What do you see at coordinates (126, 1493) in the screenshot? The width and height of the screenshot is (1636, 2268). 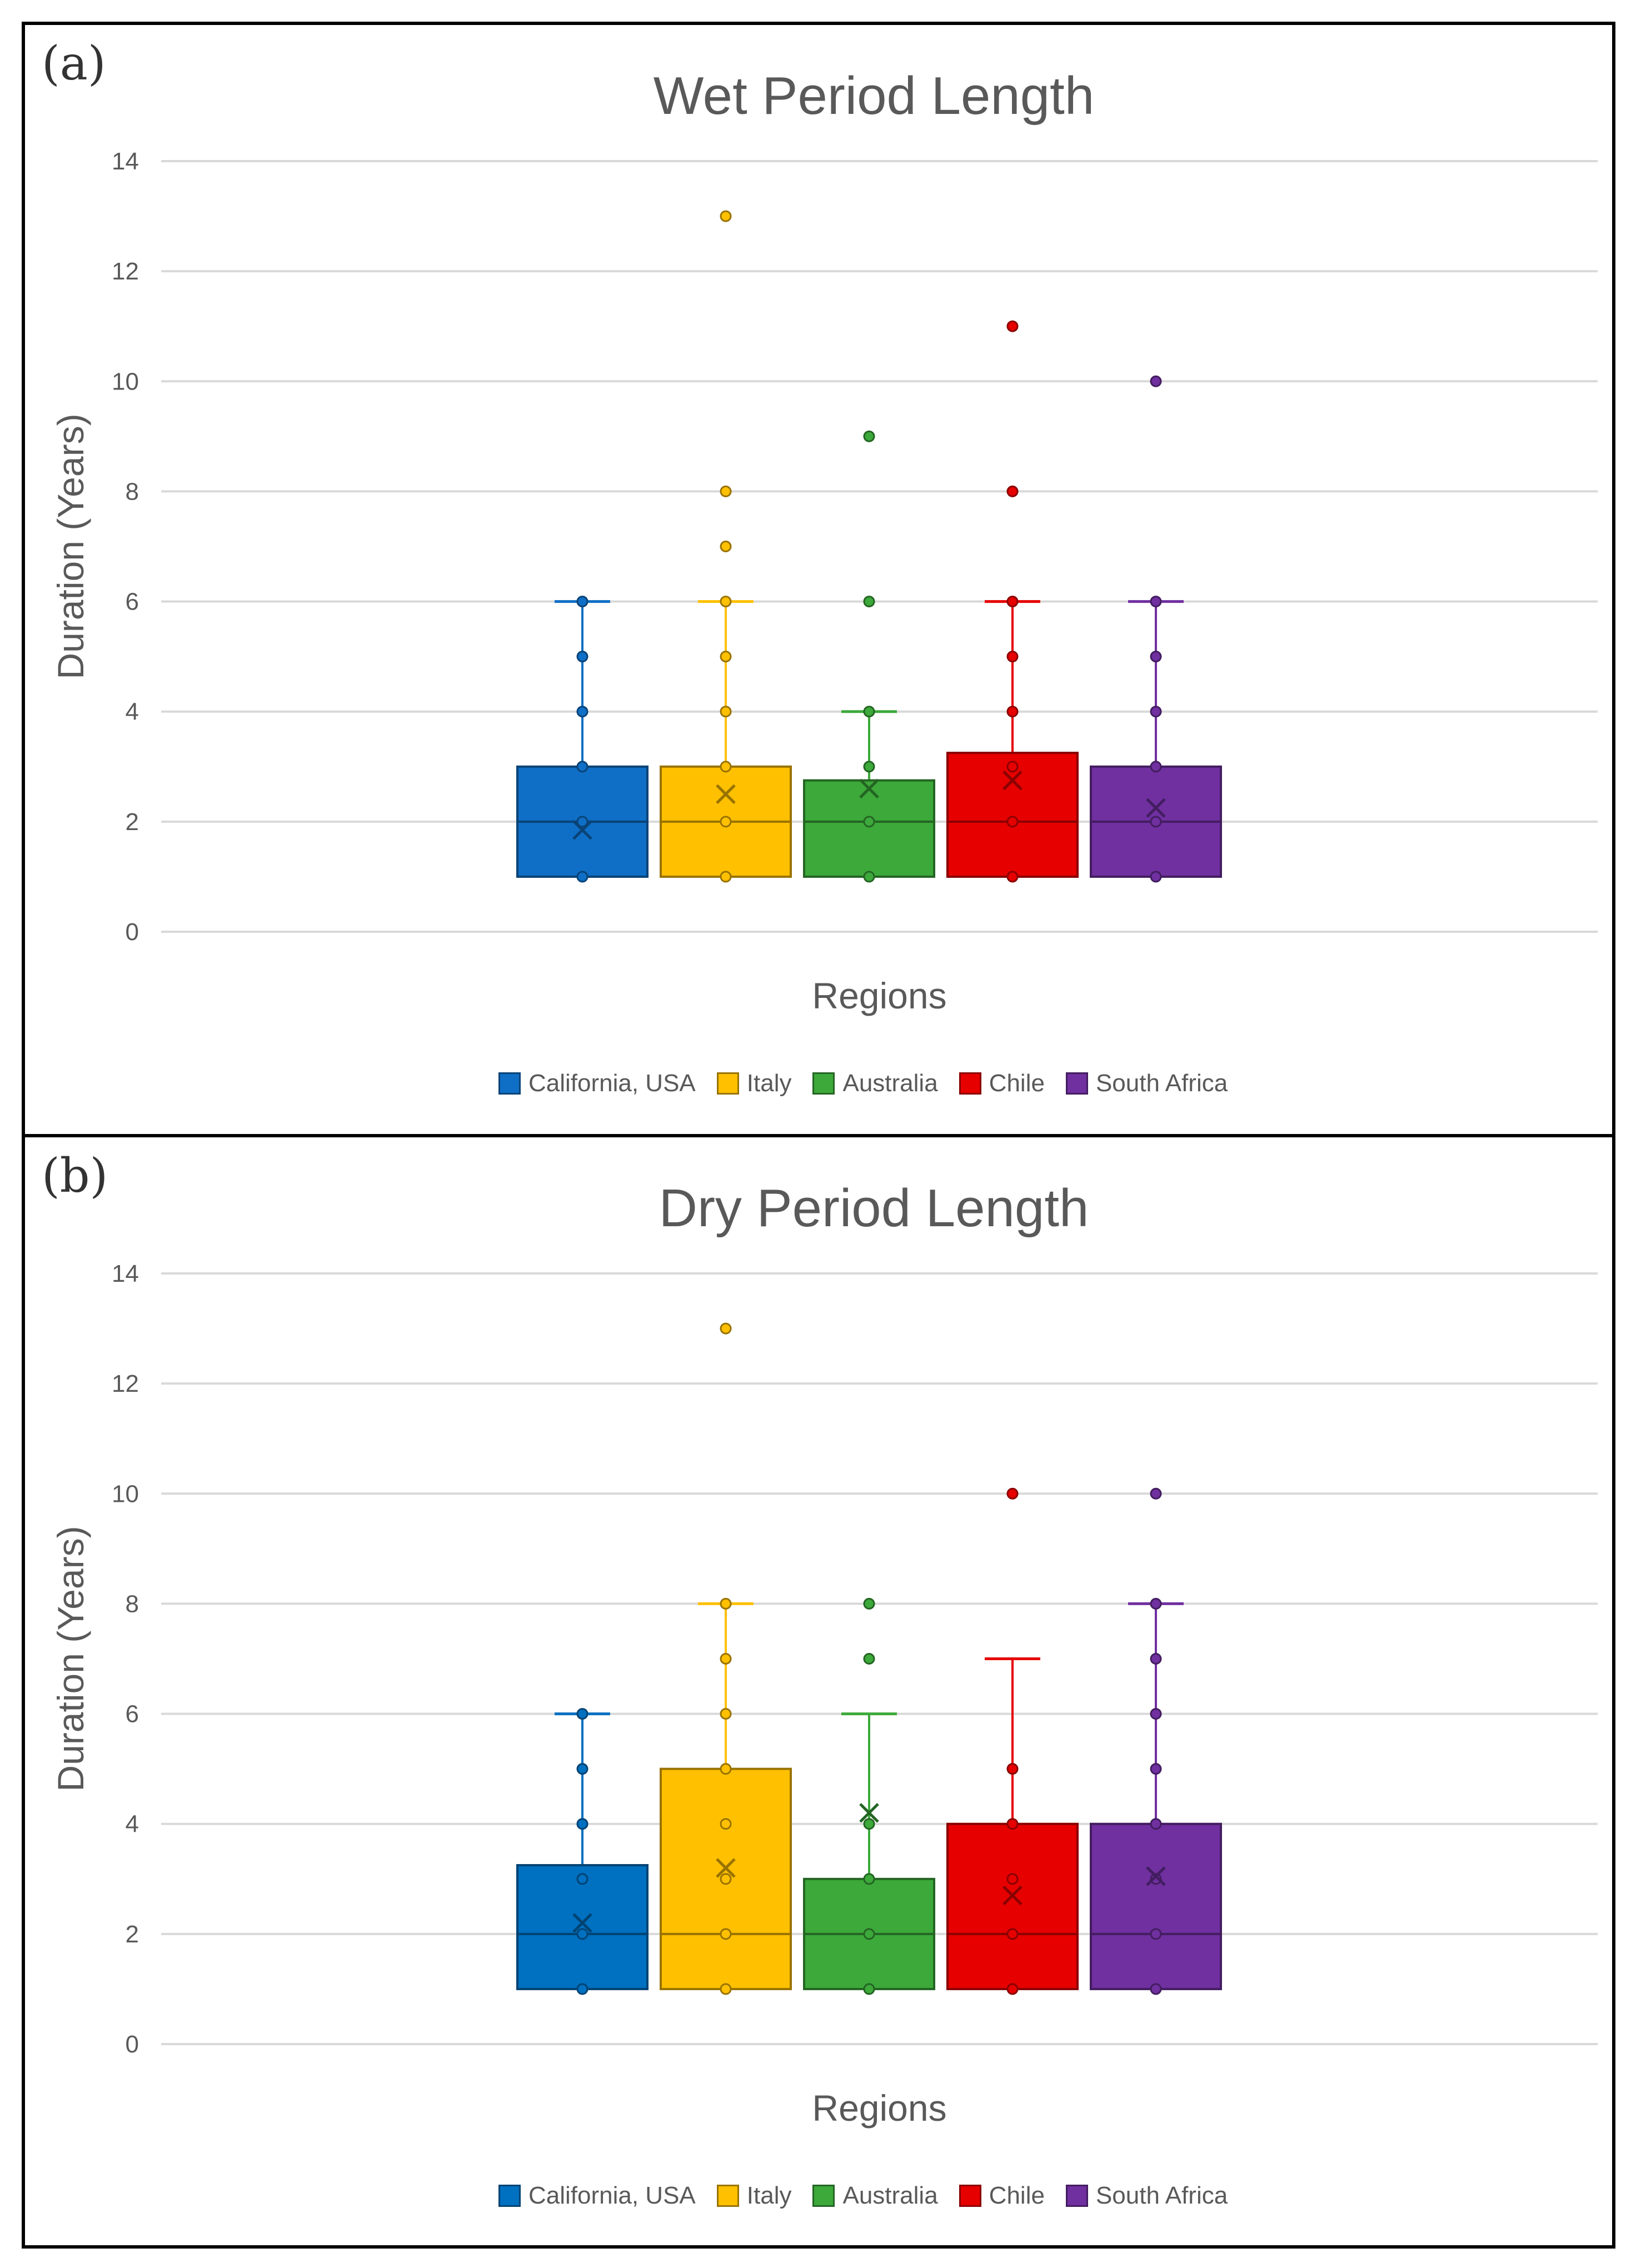 I see `y-tick-label: 10` at bounding box center [126, 1493].